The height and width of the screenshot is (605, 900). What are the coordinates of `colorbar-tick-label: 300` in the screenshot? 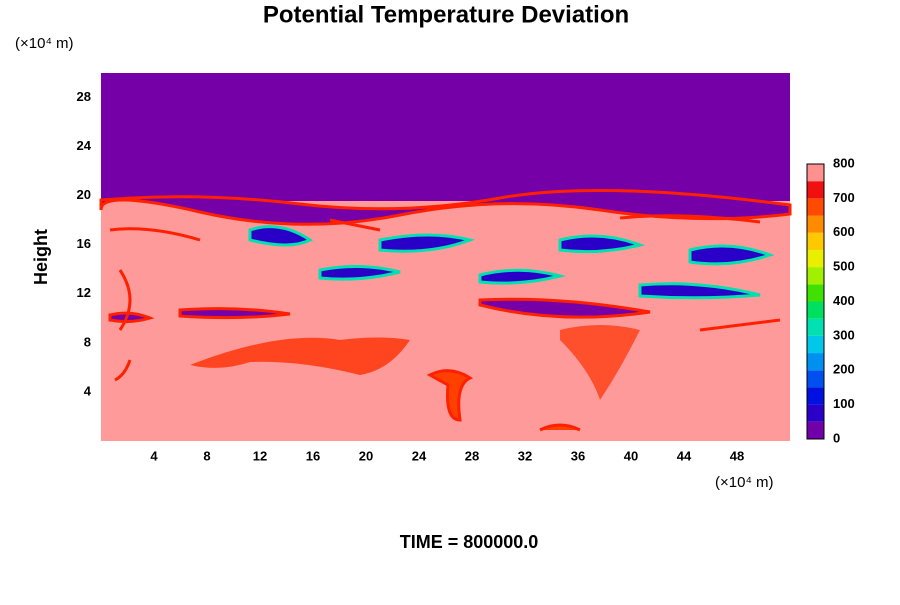 It's located at (844, 334).